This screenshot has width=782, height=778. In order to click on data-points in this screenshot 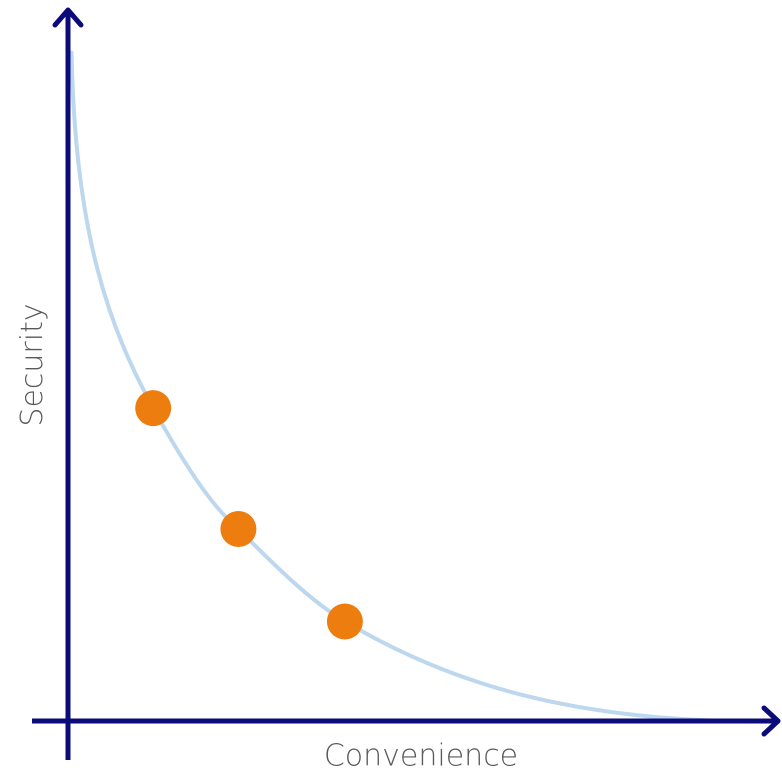, I will do `click(249, 515)`.